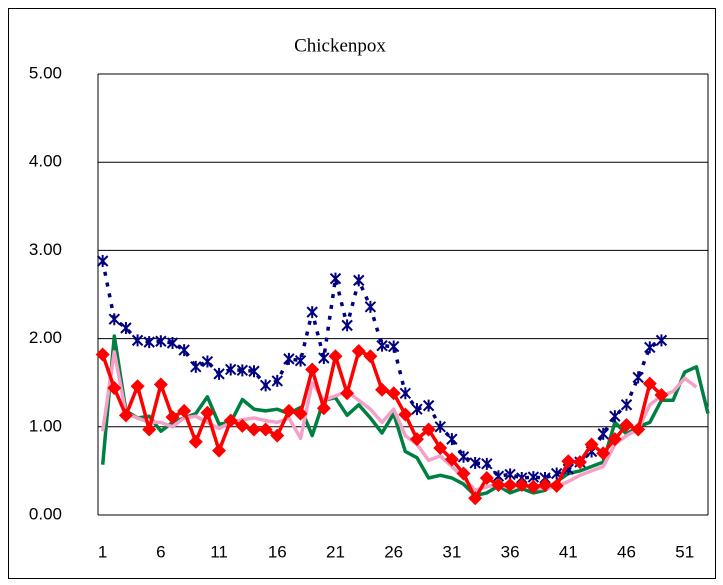  I want to click on x-tick-label: 41, so click(568, 551).